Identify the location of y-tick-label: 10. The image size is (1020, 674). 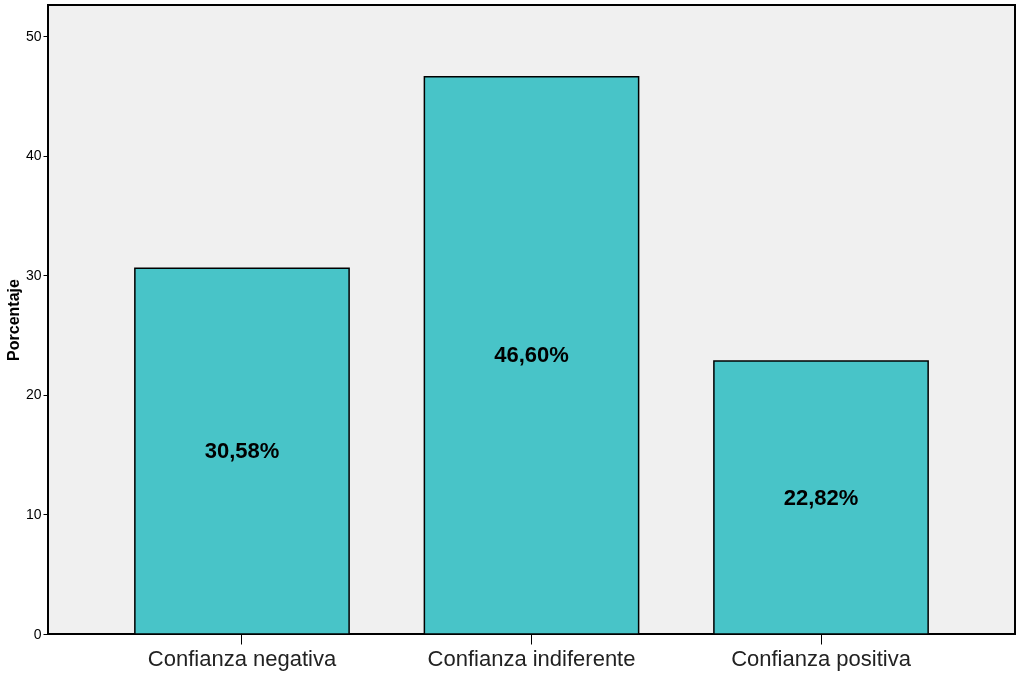
(33, 513).